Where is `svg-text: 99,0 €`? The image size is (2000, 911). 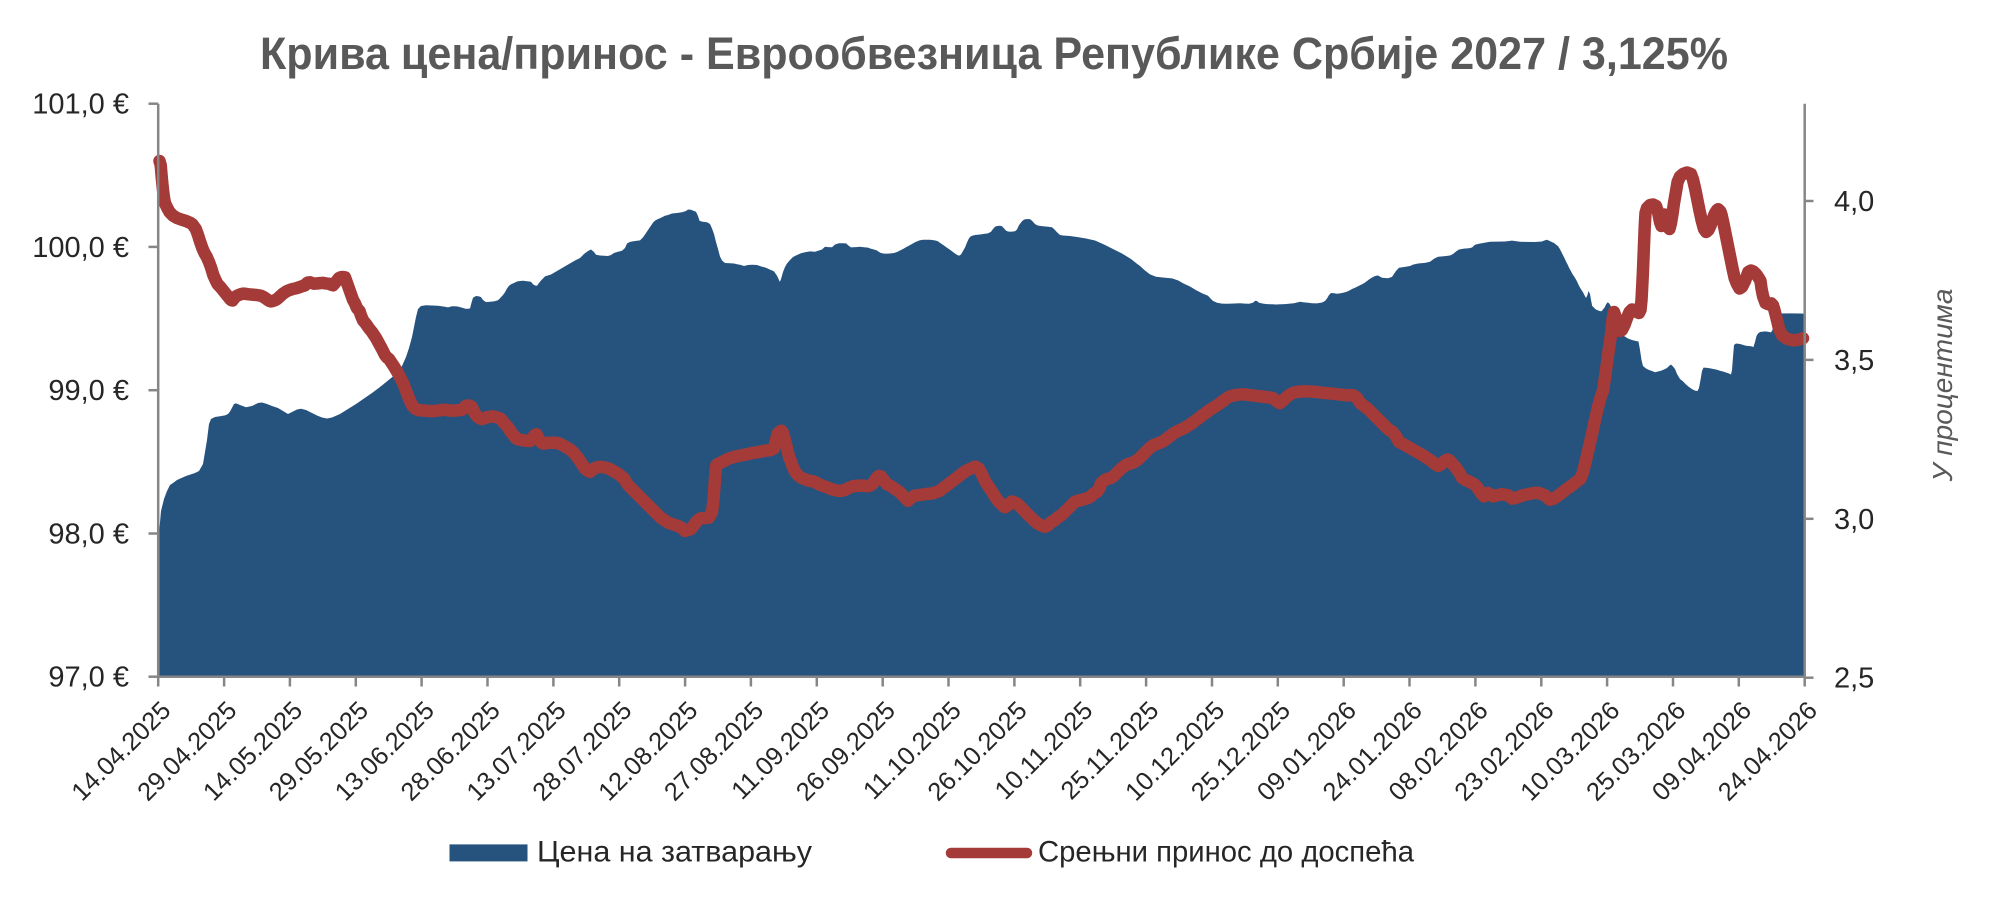 svg-text: 99,0 € is located at coordinates (88, 391).